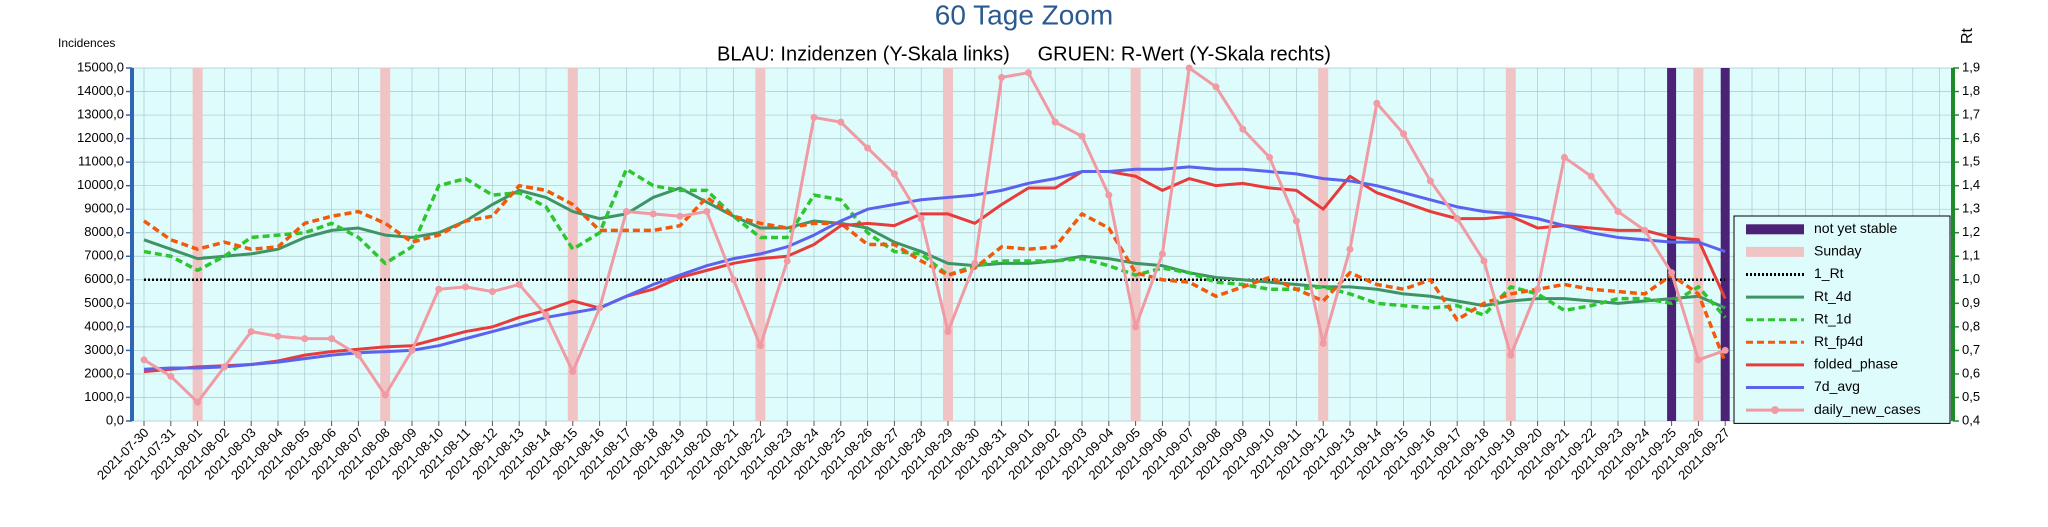 This screenshot has width=2048, height=527. I want to click on legend-label: 7d_avg, so click(1837, 386).